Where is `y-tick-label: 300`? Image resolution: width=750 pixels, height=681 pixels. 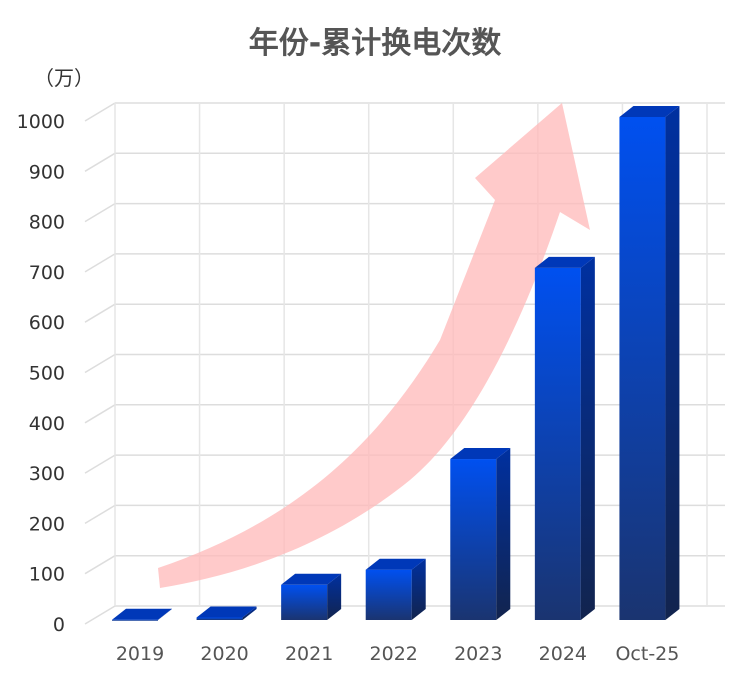 y-tick-label: 300 is located at coordinates (47, 474).